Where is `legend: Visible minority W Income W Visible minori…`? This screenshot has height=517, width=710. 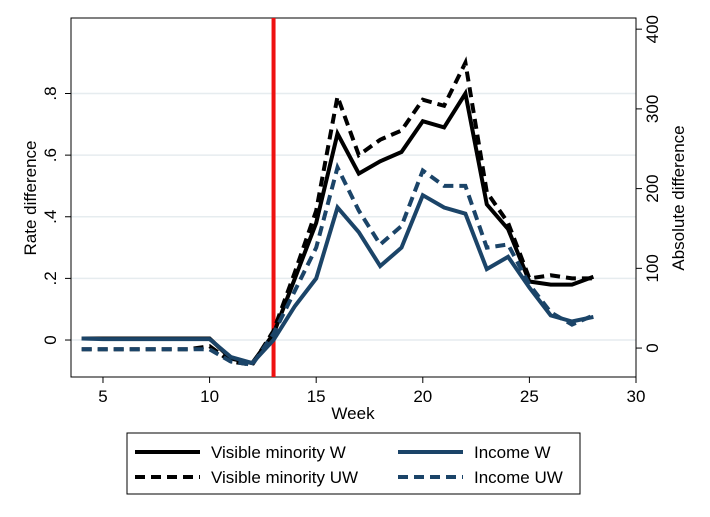 legend: Visible minority W Income W Visible minori… is located at coordinates (353, 463).